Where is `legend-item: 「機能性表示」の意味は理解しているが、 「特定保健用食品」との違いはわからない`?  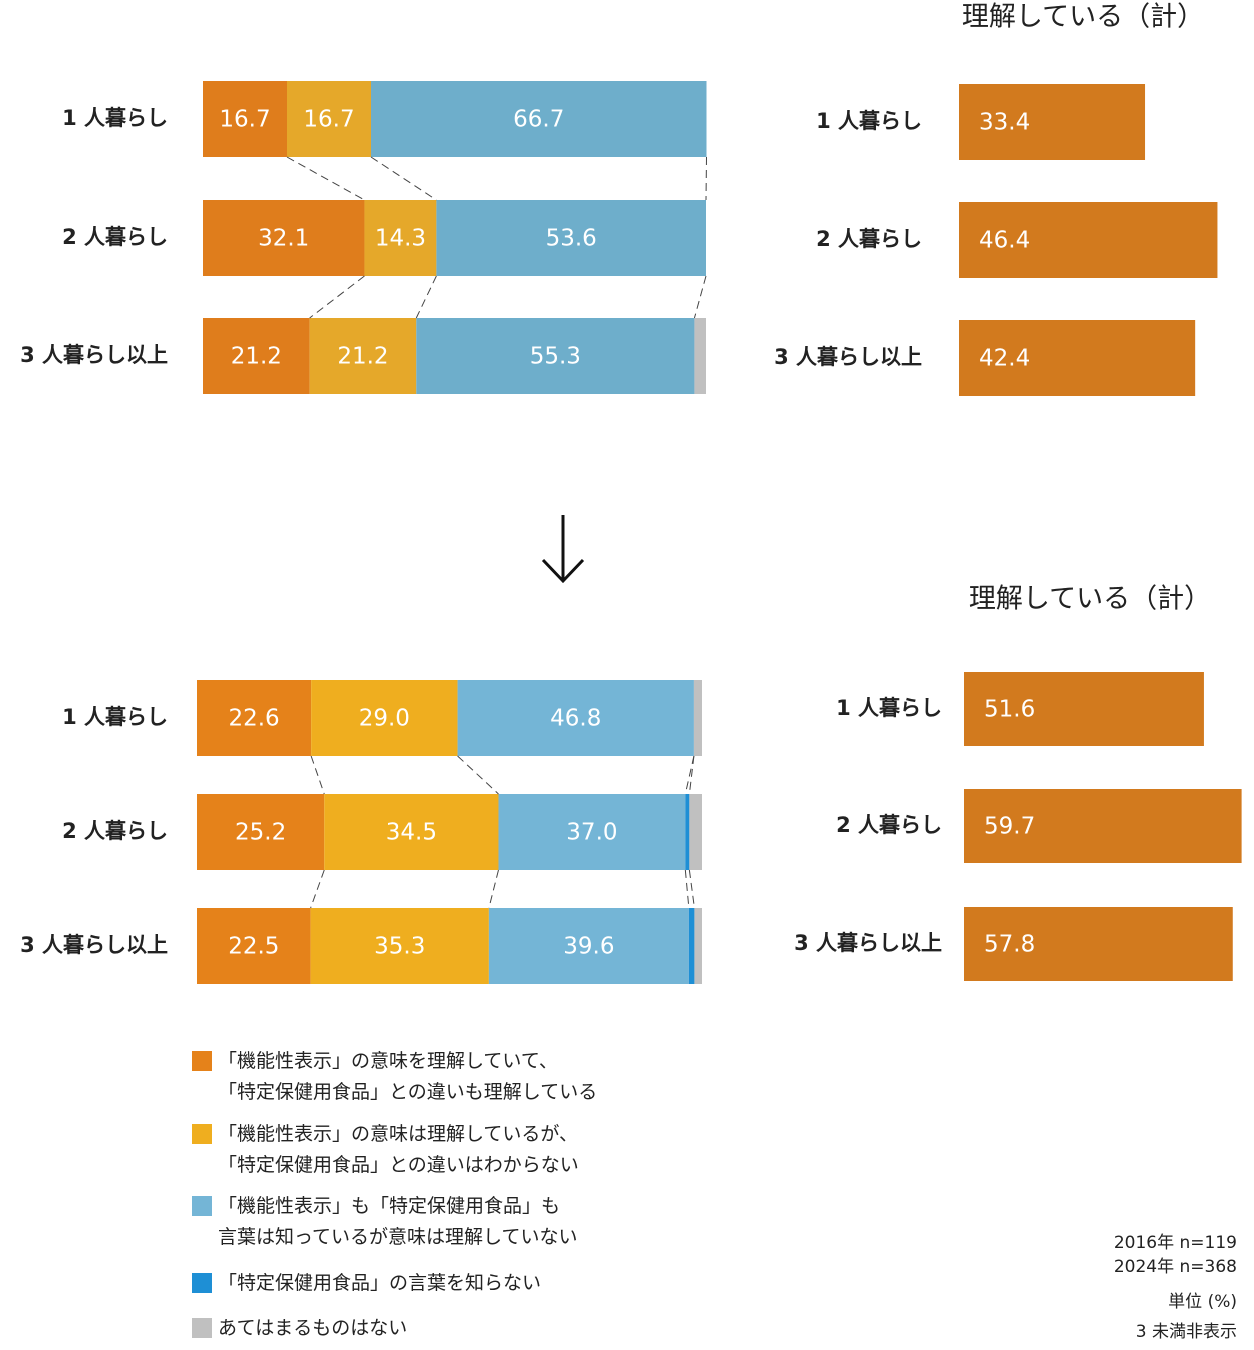
legend-item: 「機能性表示」の意味は理解しているが、 「特定保健用食品」との違いはわからない is located at coordinates (385, 1150).